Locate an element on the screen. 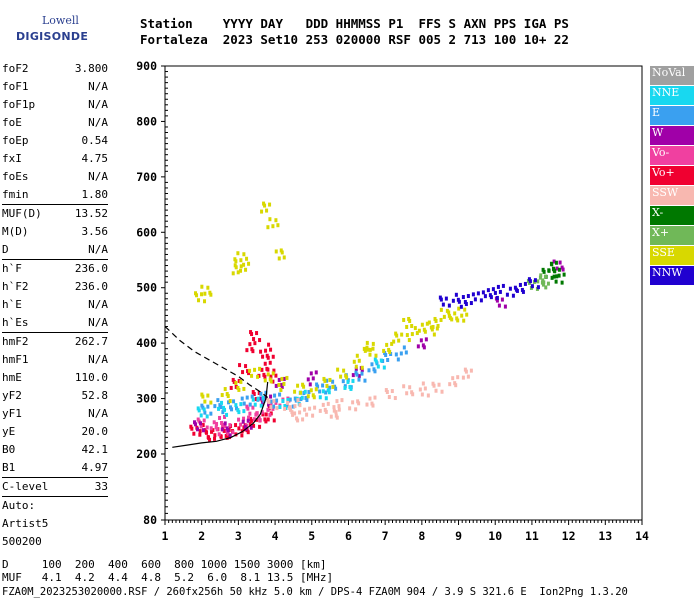 This screenshot has height=600, width=700. param-label: Auto: is located at coordinates (19, 505).